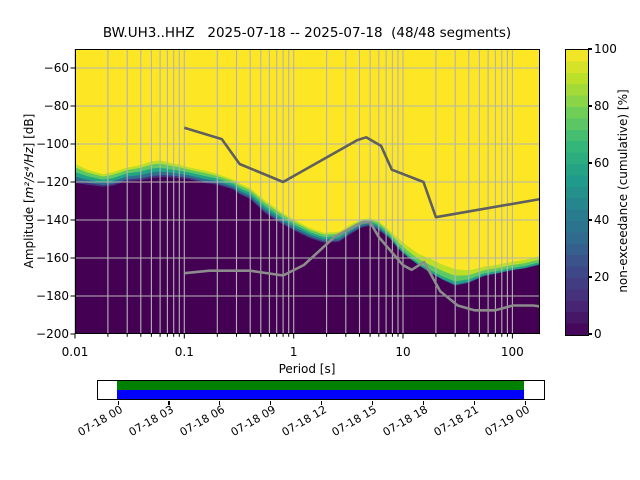 The image size is (640, 480). Describe the element at coordinates (253, 421) in the screenshot. I see `timeline-tick-label: 07-18 09` at that location.